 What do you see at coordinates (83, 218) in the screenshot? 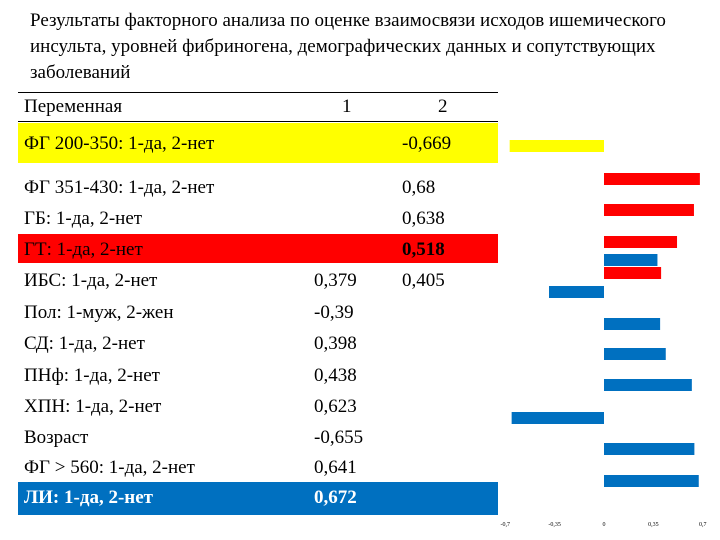
I see `row-variable: ГБ: 1-да, 2-нет` at bounding box center [83, 218].